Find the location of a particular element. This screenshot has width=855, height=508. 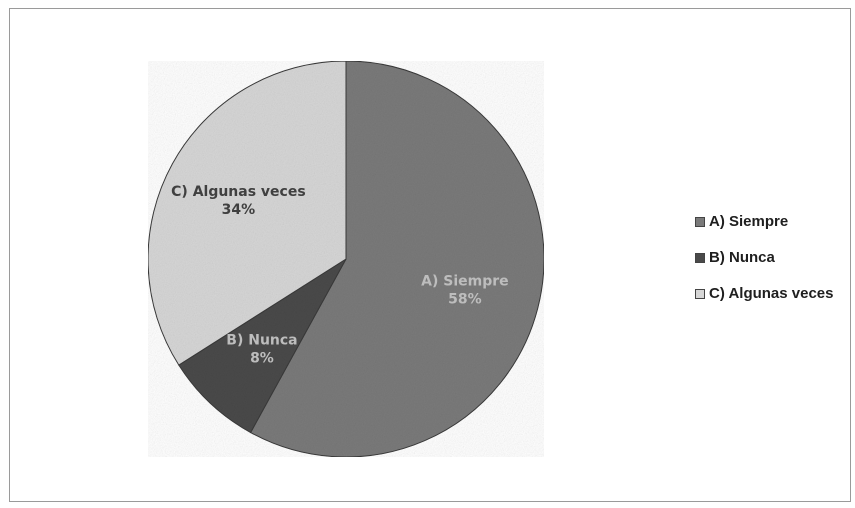

legend-swatch-siempre is located at coordinates (700, 221).